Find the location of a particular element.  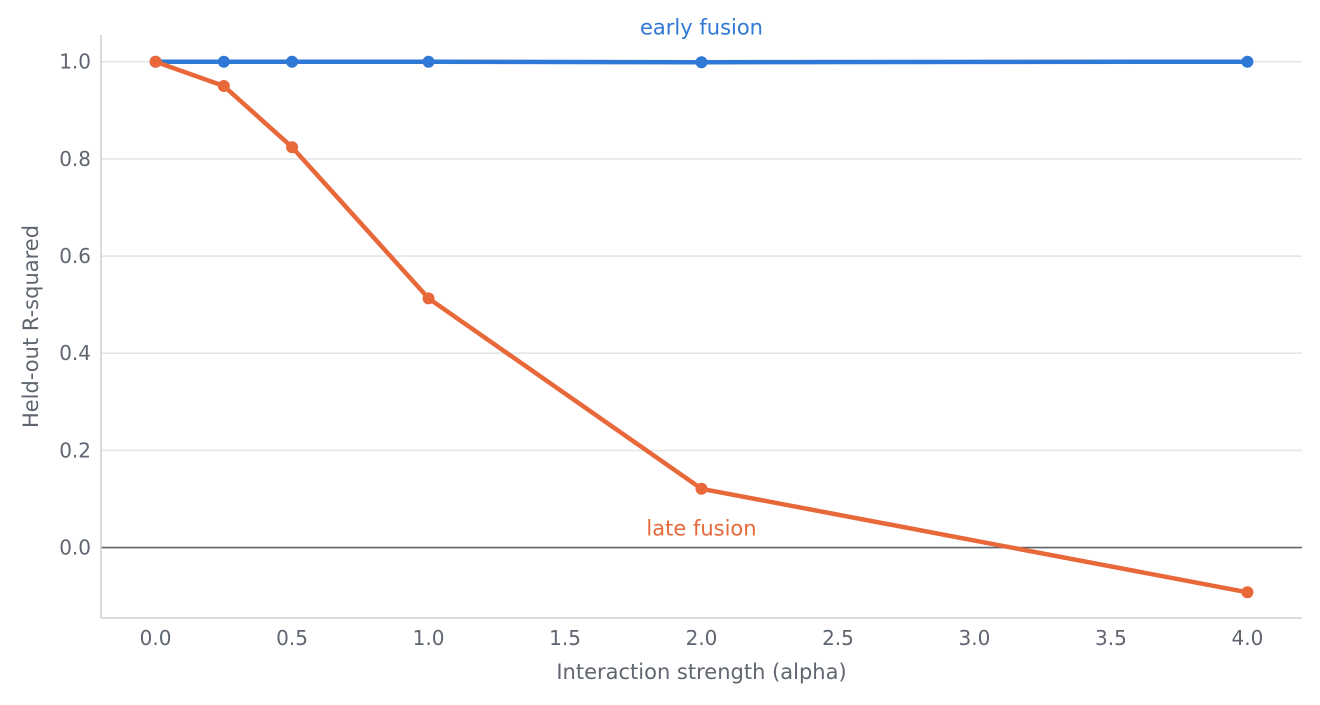

y-axis-title: Held-out R-squared is located at coordinates (31, 326).